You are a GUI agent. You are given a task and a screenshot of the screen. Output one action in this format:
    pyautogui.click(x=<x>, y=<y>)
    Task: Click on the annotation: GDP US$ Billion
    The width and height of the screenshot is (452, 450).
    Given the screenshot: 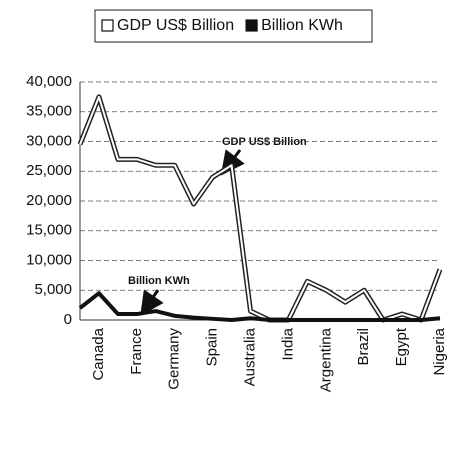 What is the action you would take?
    pyautogui.click(x=264, y=142)
    